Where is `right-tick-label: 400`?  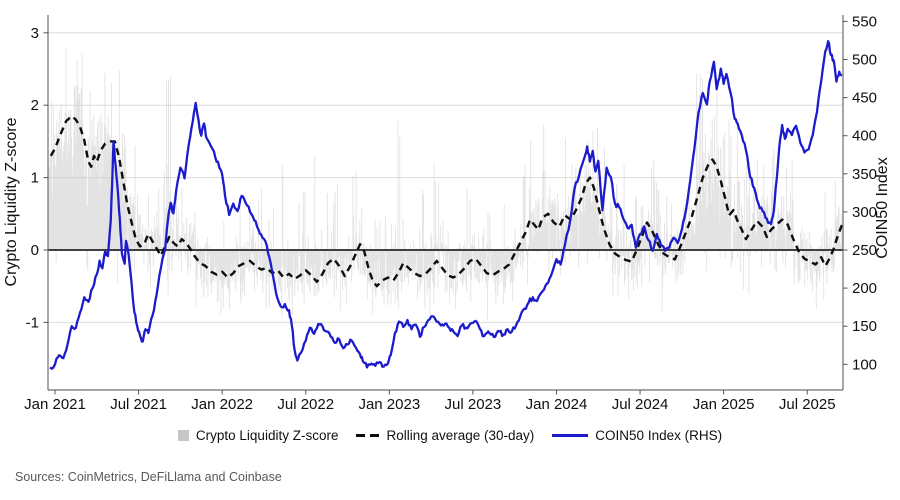
right-tick-label: 400 is located at coordinates (864, 136).